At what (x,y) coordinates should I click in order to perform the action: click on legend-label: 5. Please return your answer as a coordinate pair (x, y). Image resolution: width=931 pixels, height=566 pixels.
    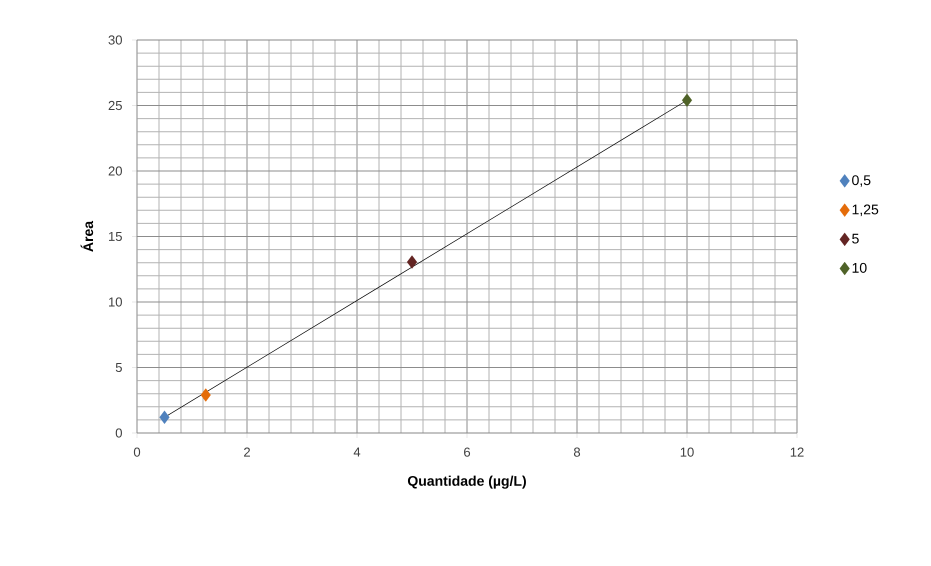
    Looking at the image, I should click on (855, 239).